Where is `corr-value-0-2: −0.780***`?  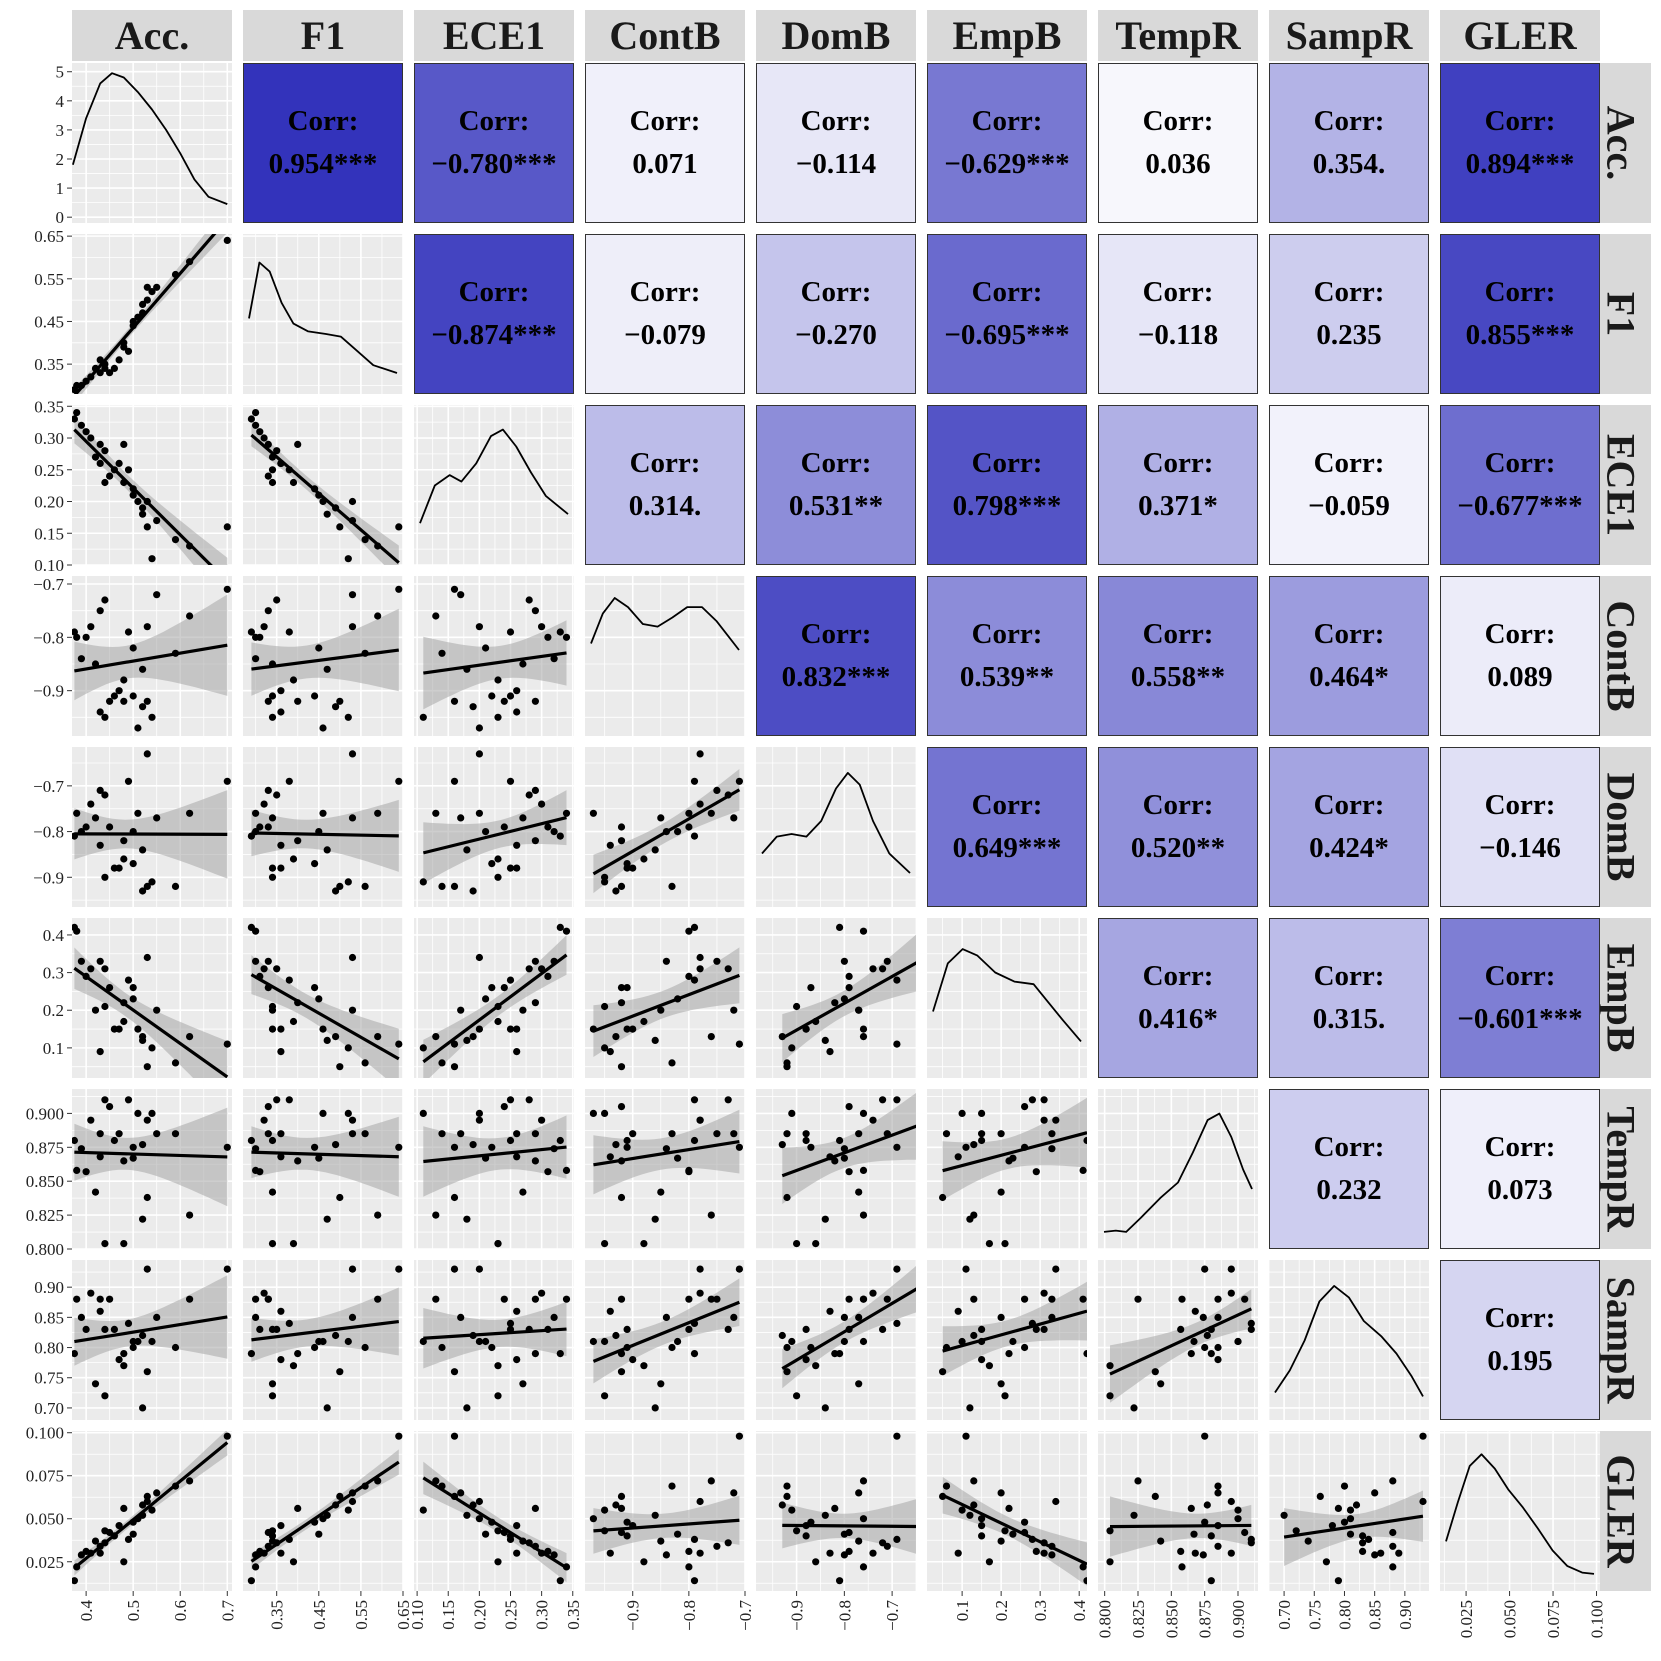 corr-value-0-2: −0.780*** is located at coordinates (493, 164).